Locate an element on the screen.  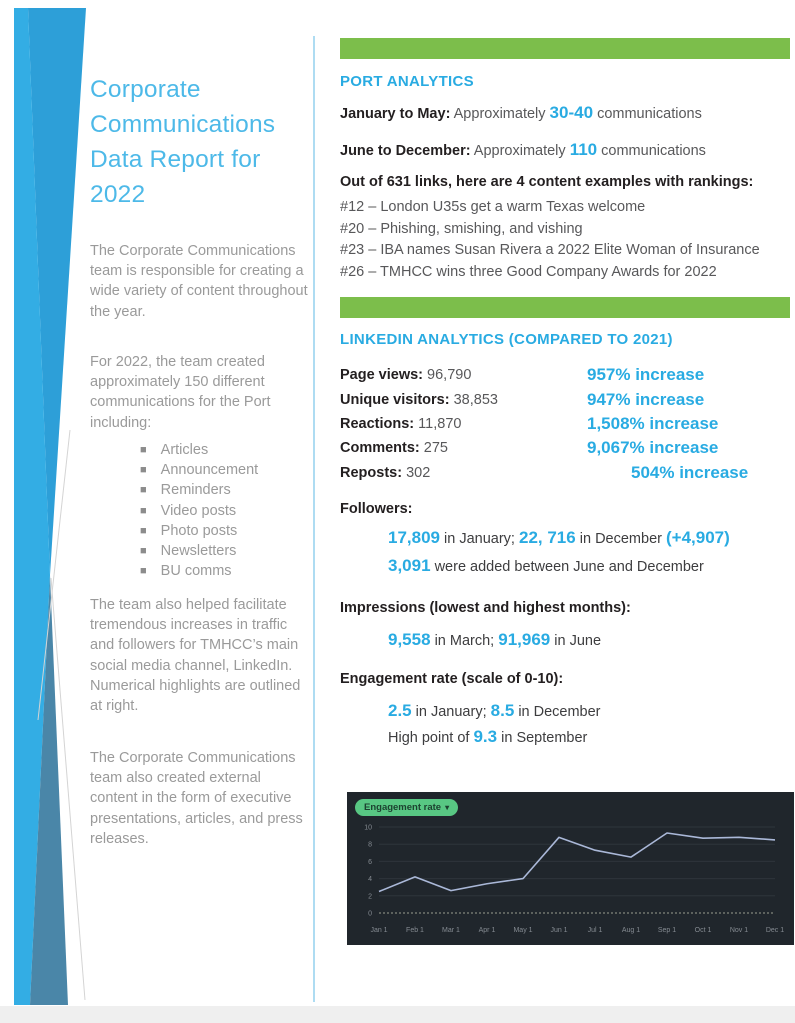
stat-value: 275 is located at coordinates (435, 448).